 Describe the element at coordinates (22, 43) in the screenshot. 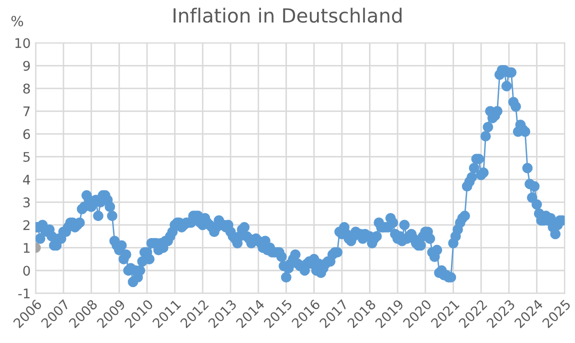

I see `y-tick-label: 10` at that location.